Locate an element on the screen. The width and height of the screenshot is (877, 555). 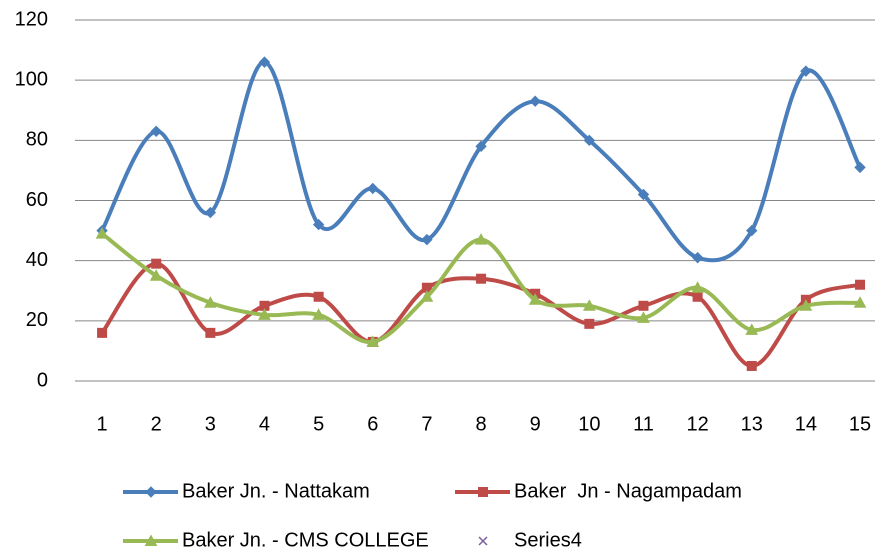
y-tick-label: 0 is located at coordinates (42, 380).